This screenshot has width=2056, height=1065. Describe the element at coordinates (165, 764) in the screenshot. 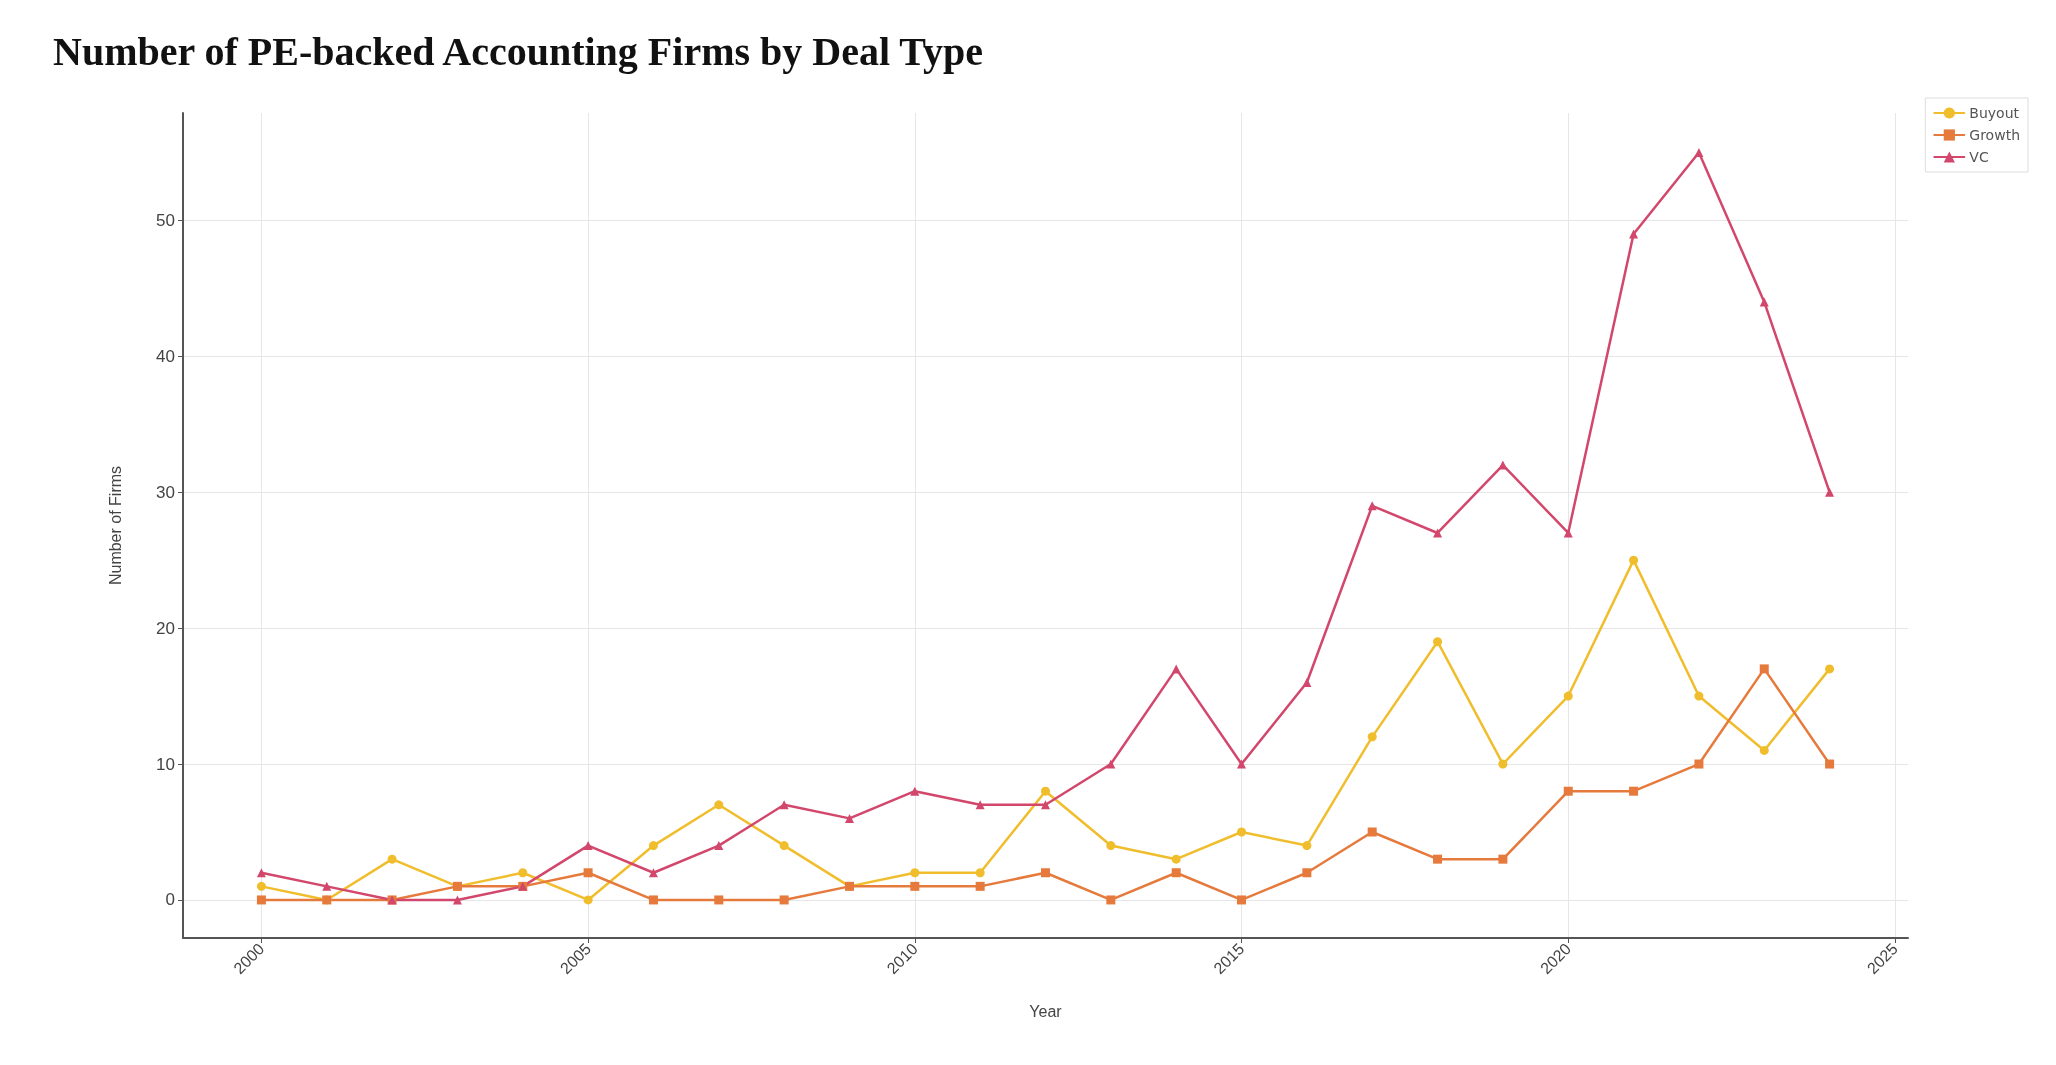

I see `y-tick-label: 10` at that location.